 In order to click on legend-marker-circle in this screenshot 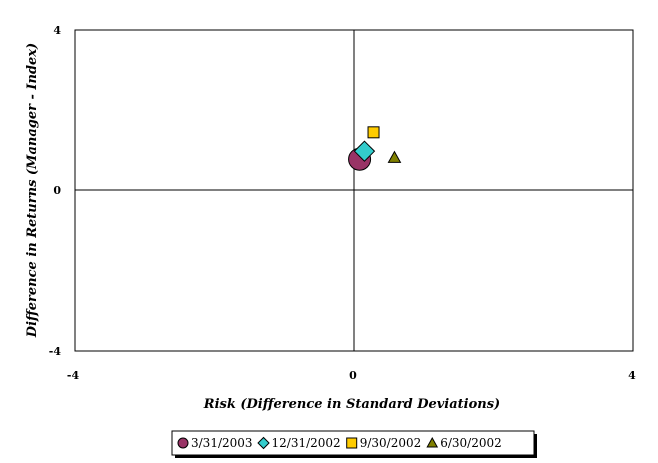, I will do `click(183, 443)`.